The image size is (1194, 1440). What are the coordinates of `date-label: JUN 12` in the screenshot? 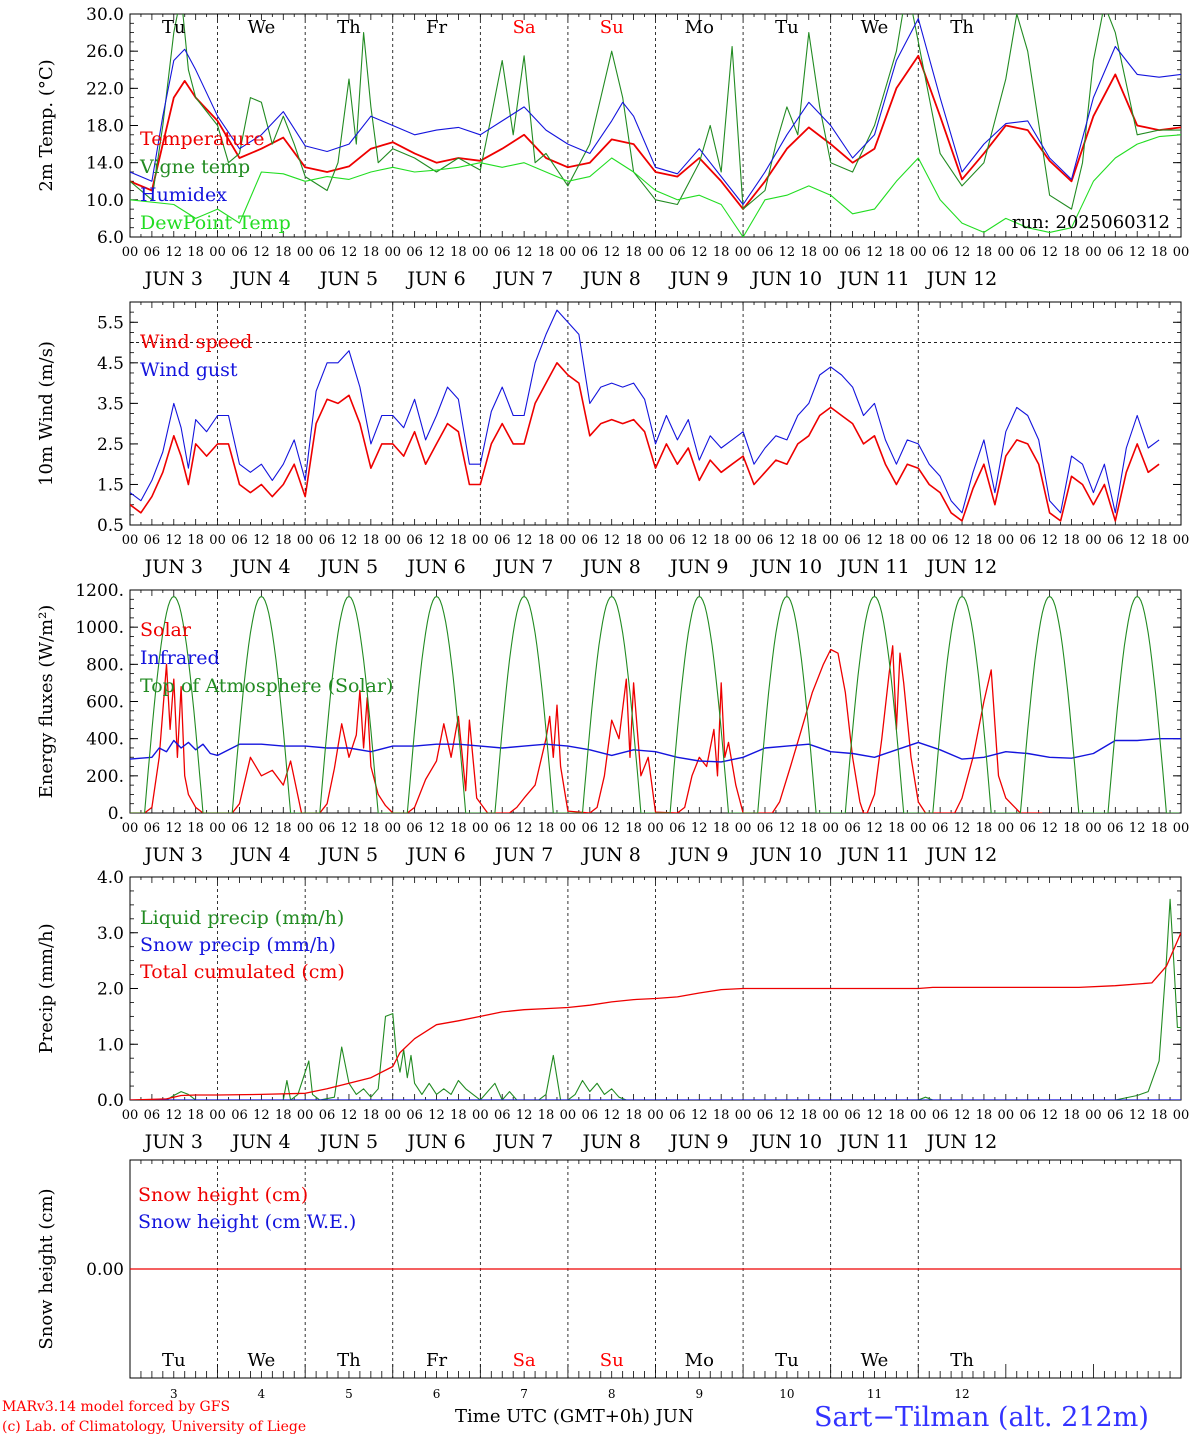 It's located at (961, 1142).